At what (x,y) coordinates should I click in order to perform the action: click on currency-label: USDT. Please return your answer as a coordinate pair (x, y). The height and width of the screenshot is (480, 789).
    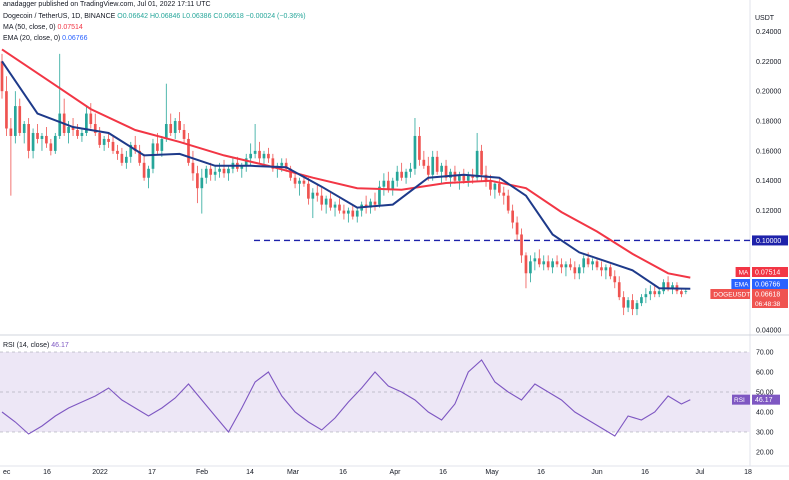
    Looking at the image, I should click on (765, 18).